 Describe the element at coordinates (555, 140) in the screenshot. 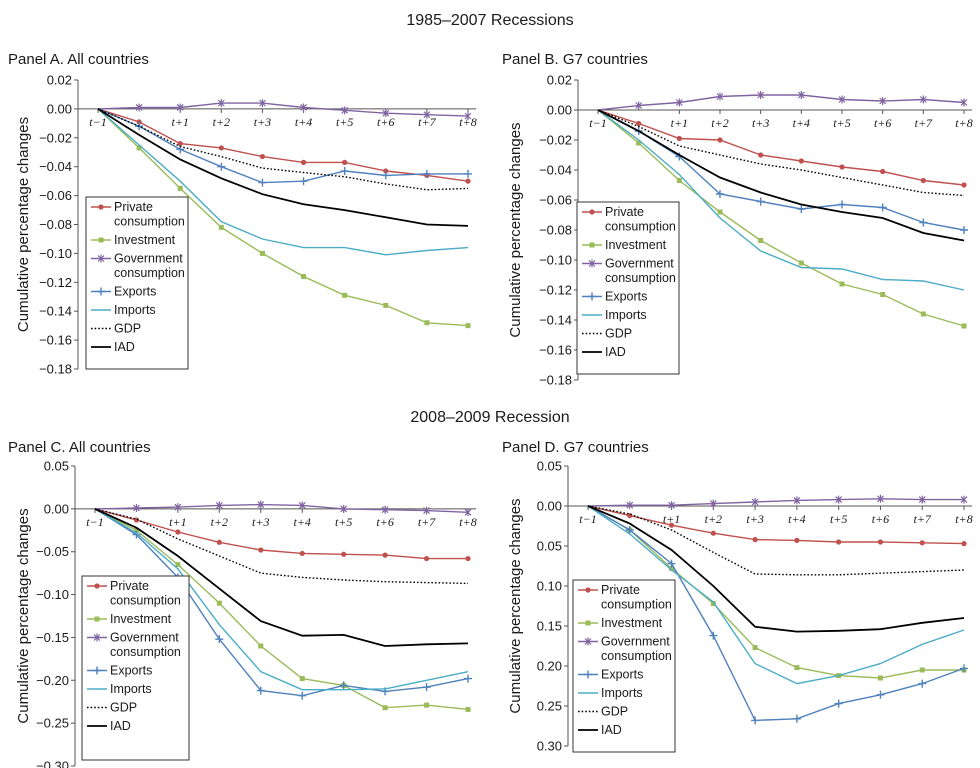

I see `y-tick-label: −0.02` at that location.